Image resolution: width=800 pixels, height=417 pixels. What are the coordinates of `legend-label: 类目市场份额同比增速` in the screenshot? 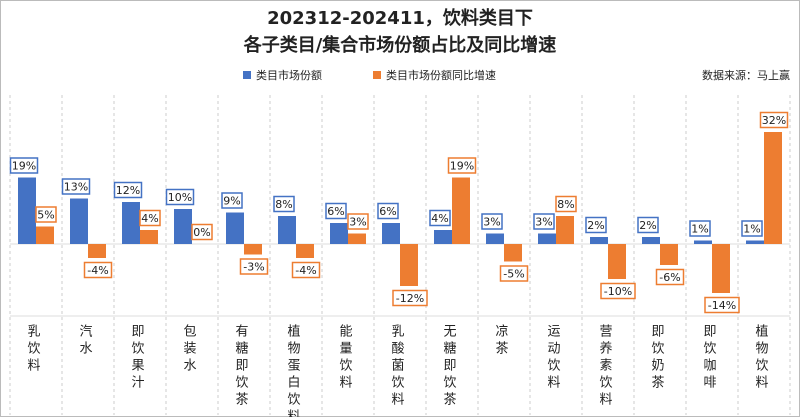 It's located at (441, 75).